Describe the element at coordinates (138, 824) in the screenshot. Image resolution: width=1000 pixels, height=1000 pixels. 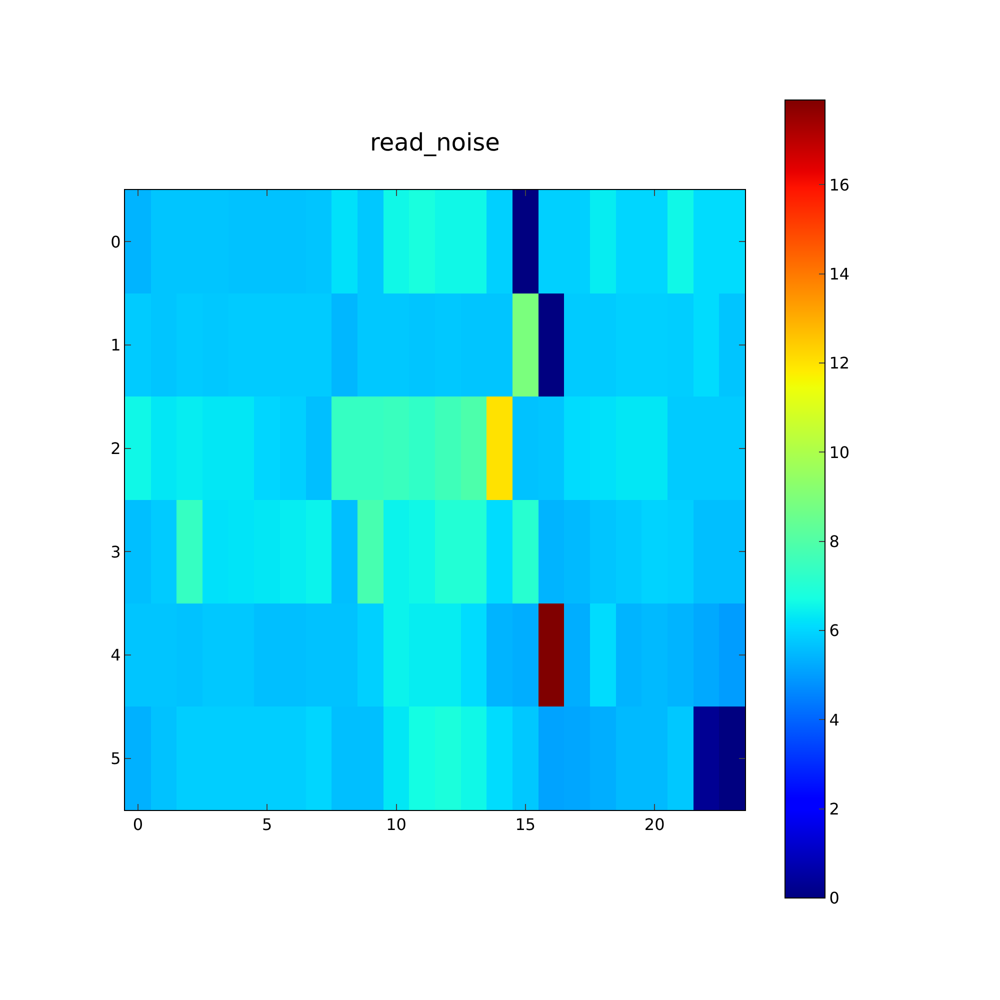
I see `x-tick-label: 0` at that location.